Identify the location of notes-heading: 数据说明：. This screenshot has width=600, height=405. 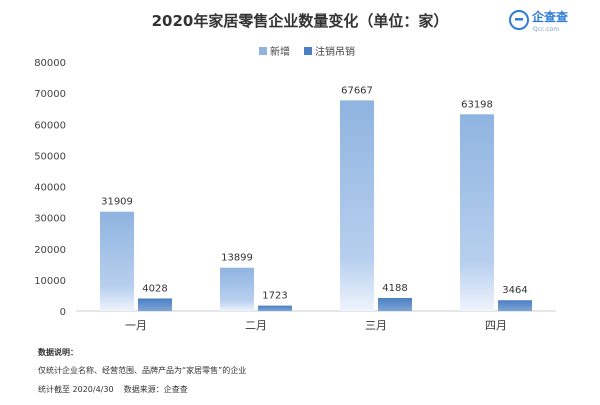
(58, 352).